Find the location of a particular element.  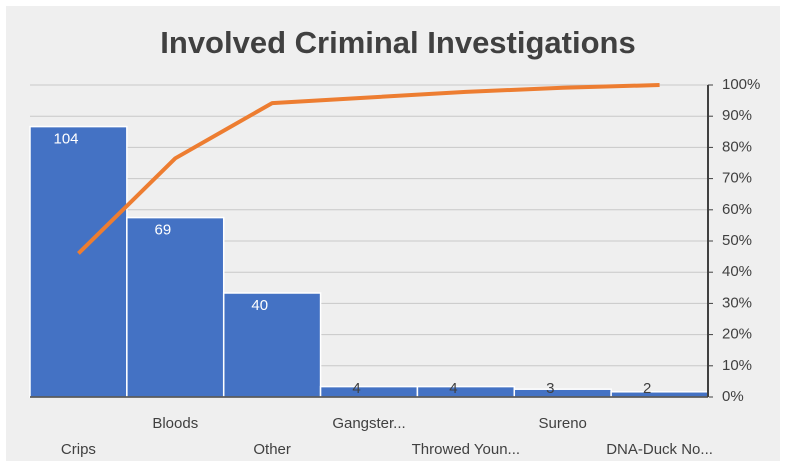

data-label: 2 is located at coordinates (647, 388).